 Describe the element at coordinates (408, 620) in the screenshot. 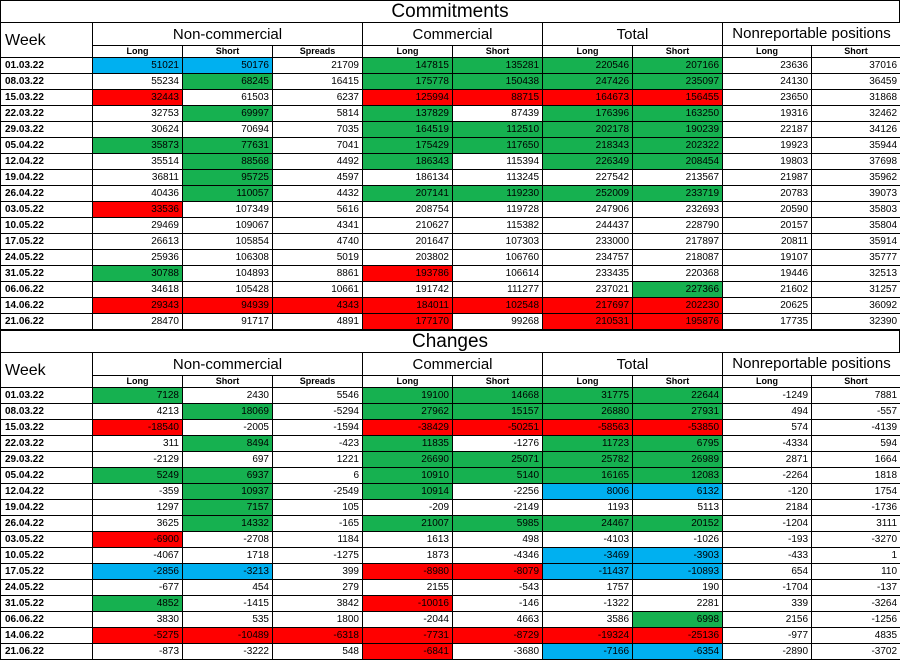

I see `value-cell: -2044` at that location.